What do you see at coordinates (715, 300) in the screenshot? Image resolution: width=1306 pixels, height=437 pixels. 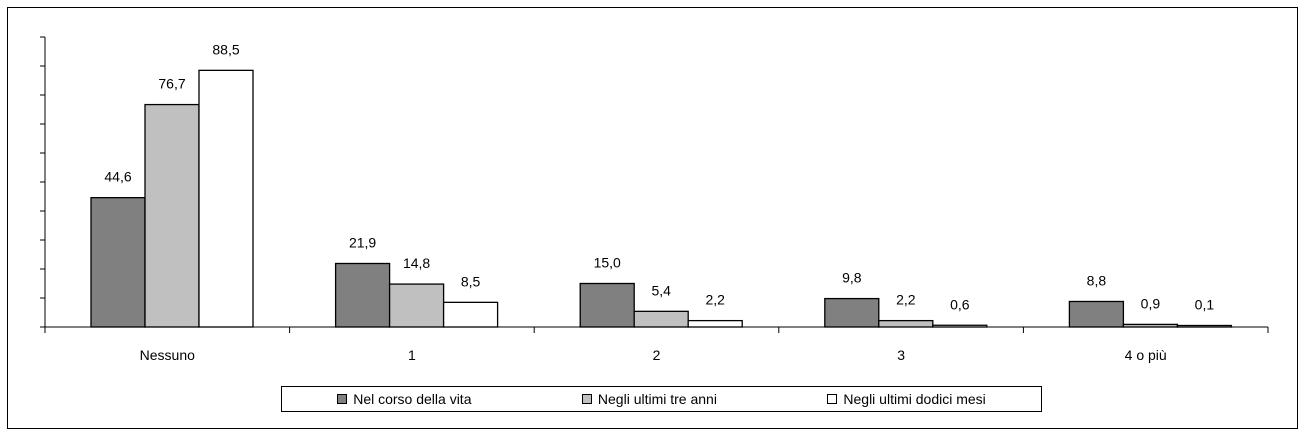 I see `data-label-3-3: 2,2` at bounding box center [715, 300].